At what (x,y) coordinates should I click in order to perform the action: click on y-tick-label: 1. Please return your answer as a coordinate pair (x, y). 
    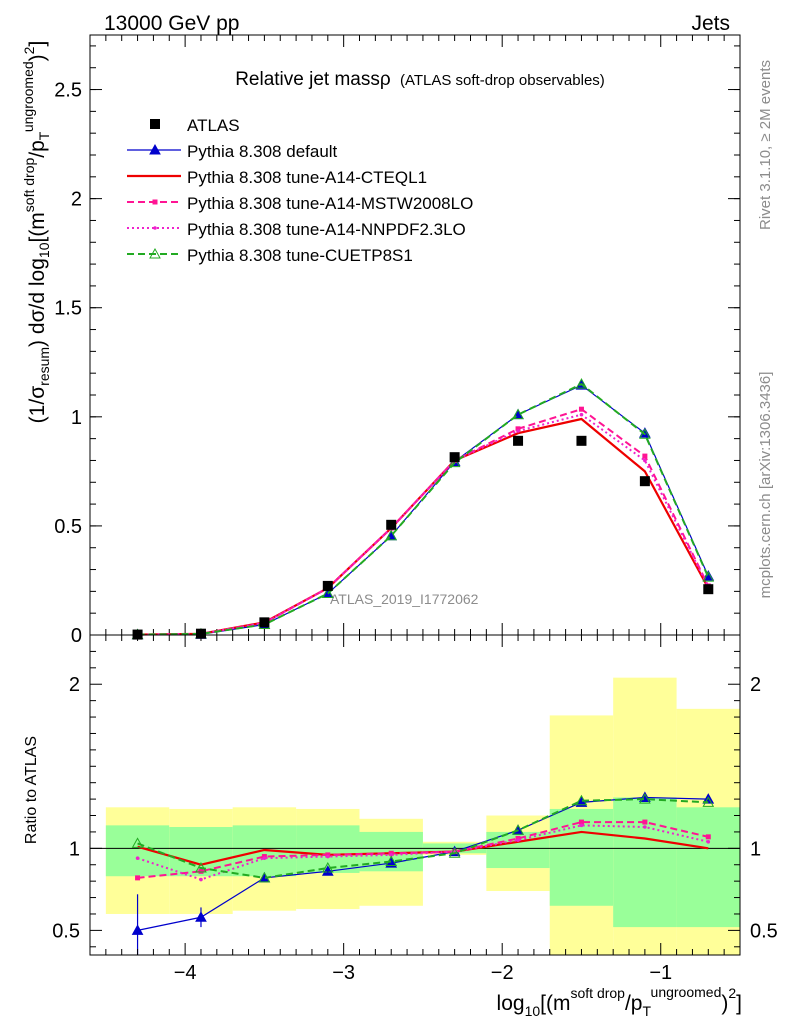
    Looking at the image, I should click on (76, 418).